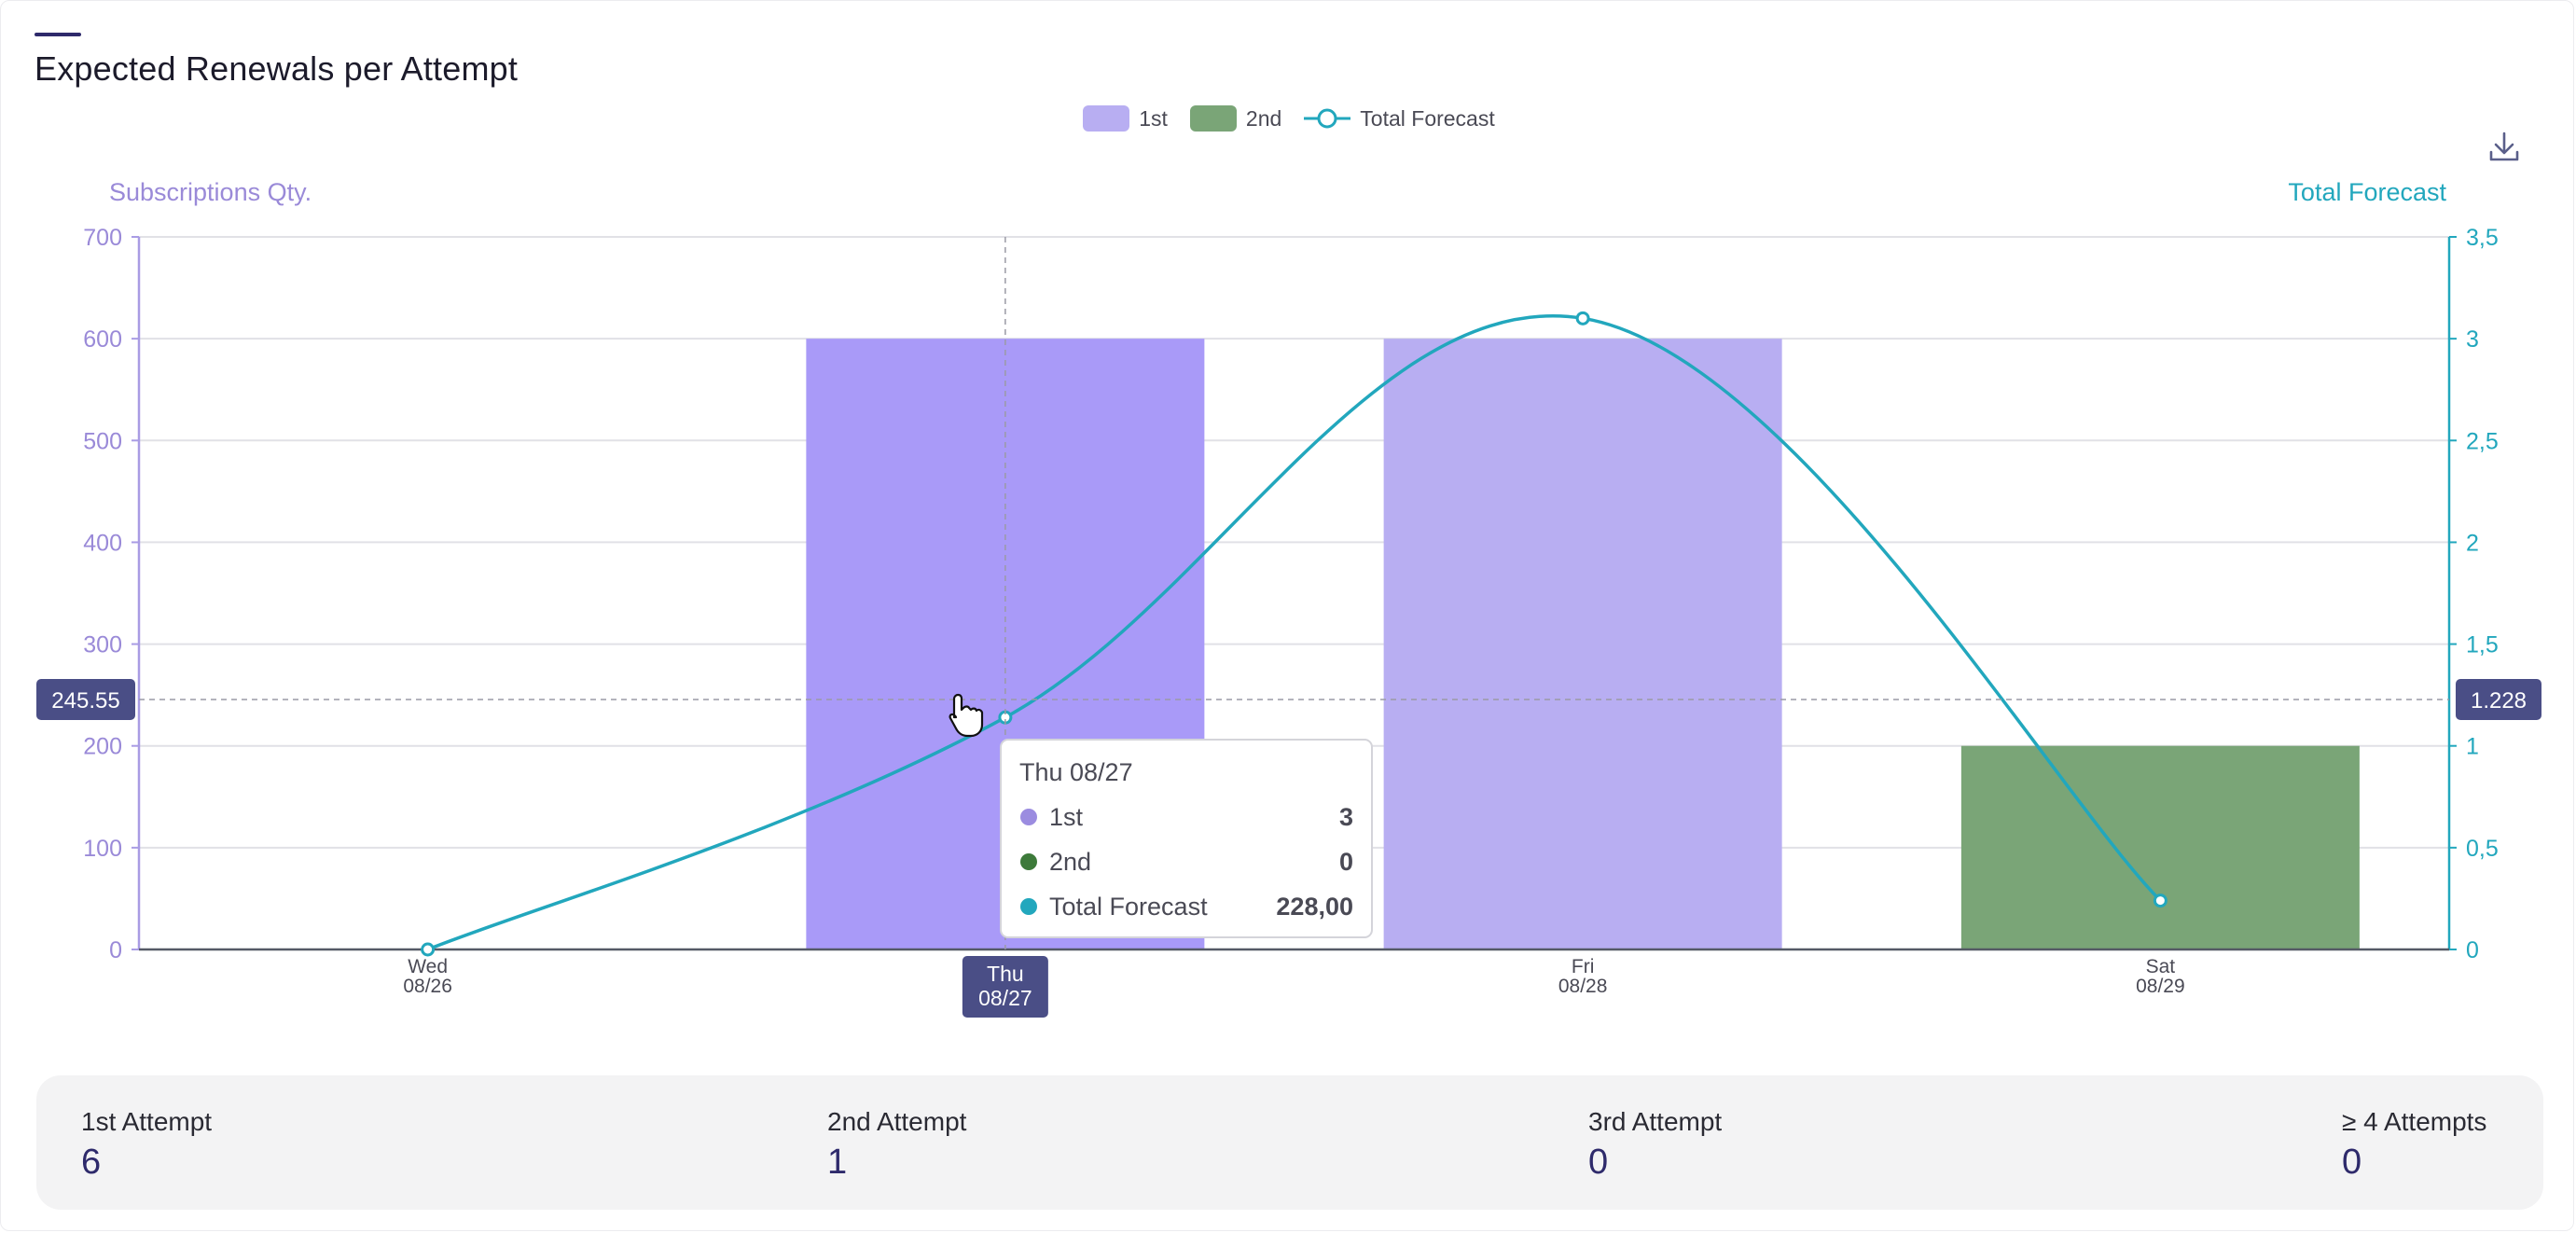 This screenshot has height=1233, width=2576. What do you see at coordinates (147, 1121) in the screenshot?
I see `summary-label: 1st Attempt` at bounding box center [147, 1121].